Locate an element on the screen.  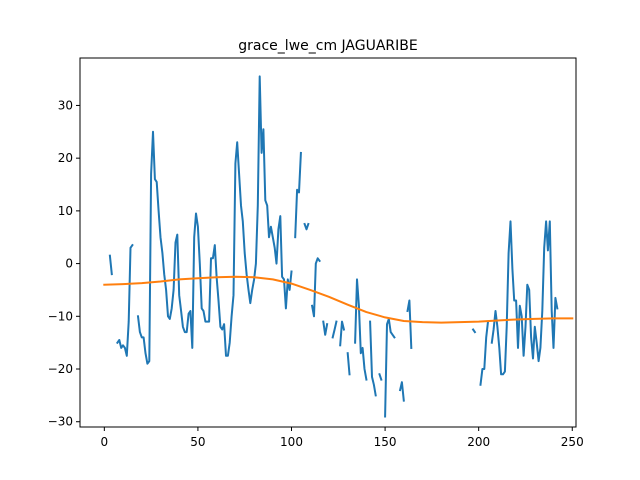
x-tick-label: 0 is located at coordinates (105, 442).